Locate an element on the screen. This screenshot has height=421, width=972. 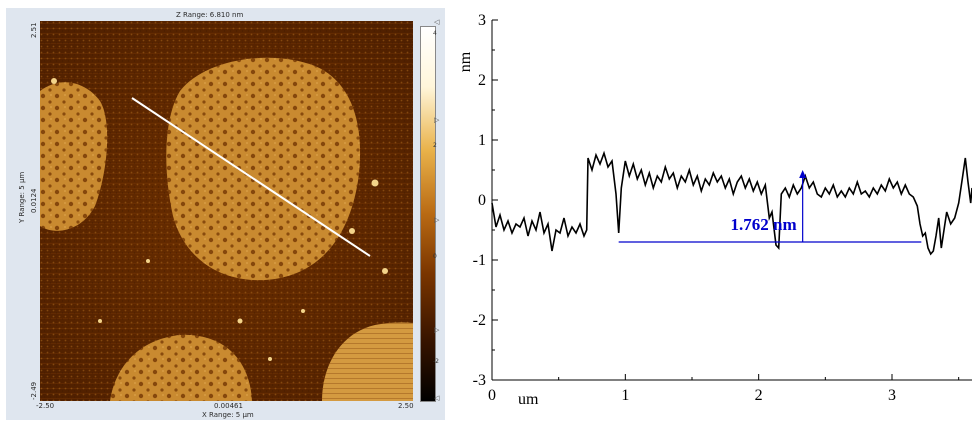
step-height-label: 1.762 nm is located at coordinates (764, 224).